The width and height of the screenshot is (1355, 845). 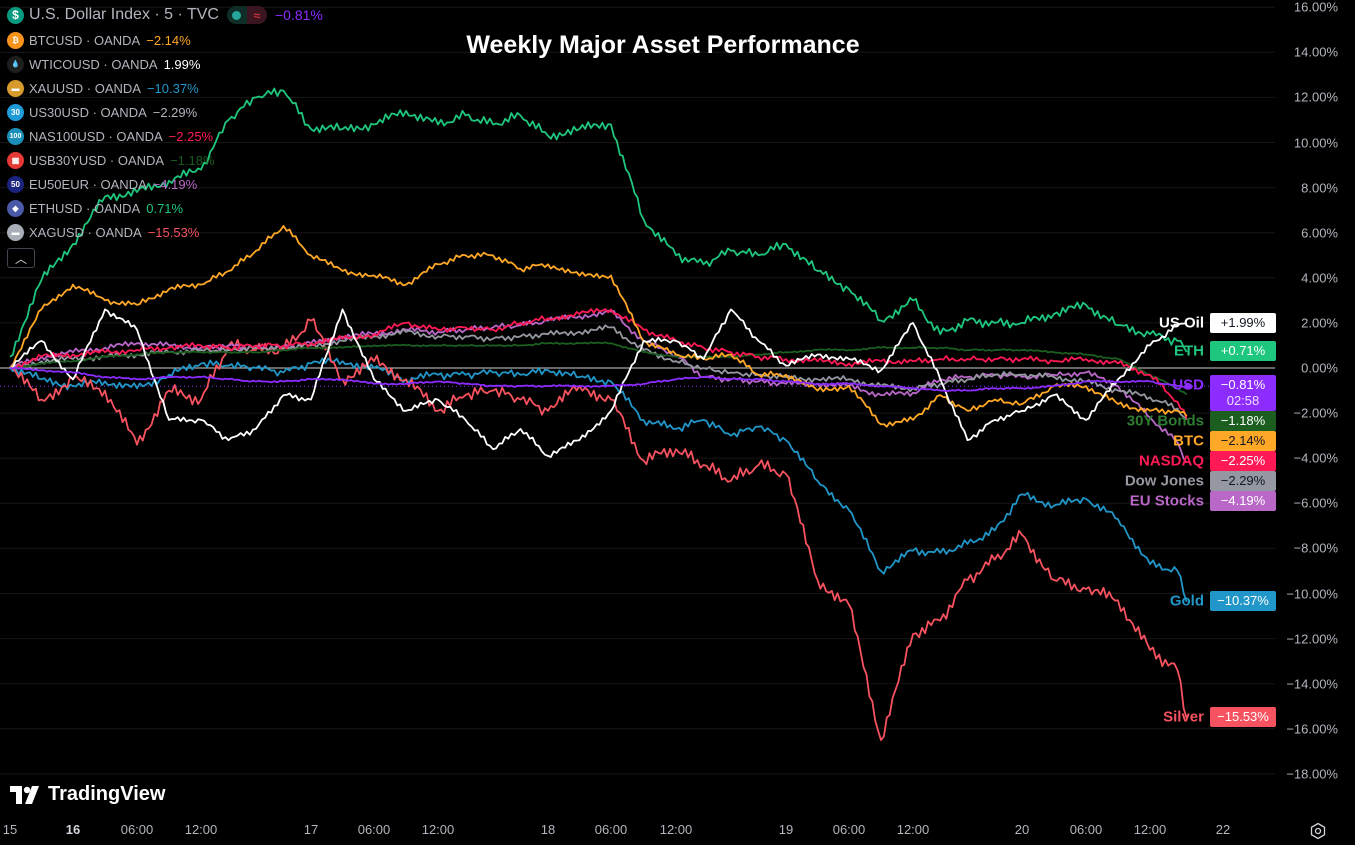 I want to click on oil-drop-icon: 💧, so click(x=15, y=64).